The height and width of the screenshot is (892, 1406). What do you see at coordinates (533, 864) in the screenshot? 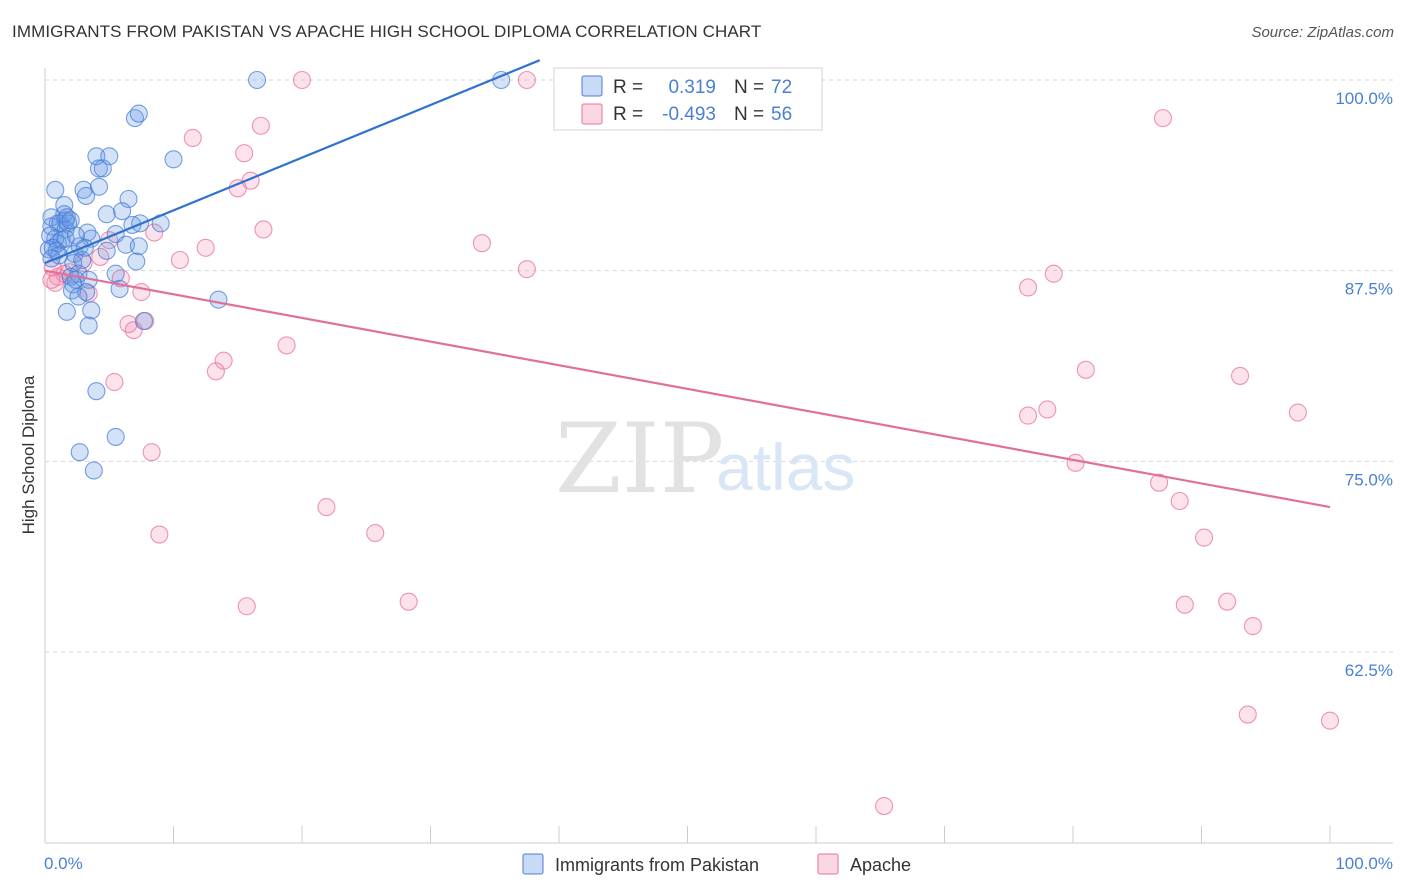
I see `bottom-legend-swatch-pakistan` at bounding box center [533, 864].